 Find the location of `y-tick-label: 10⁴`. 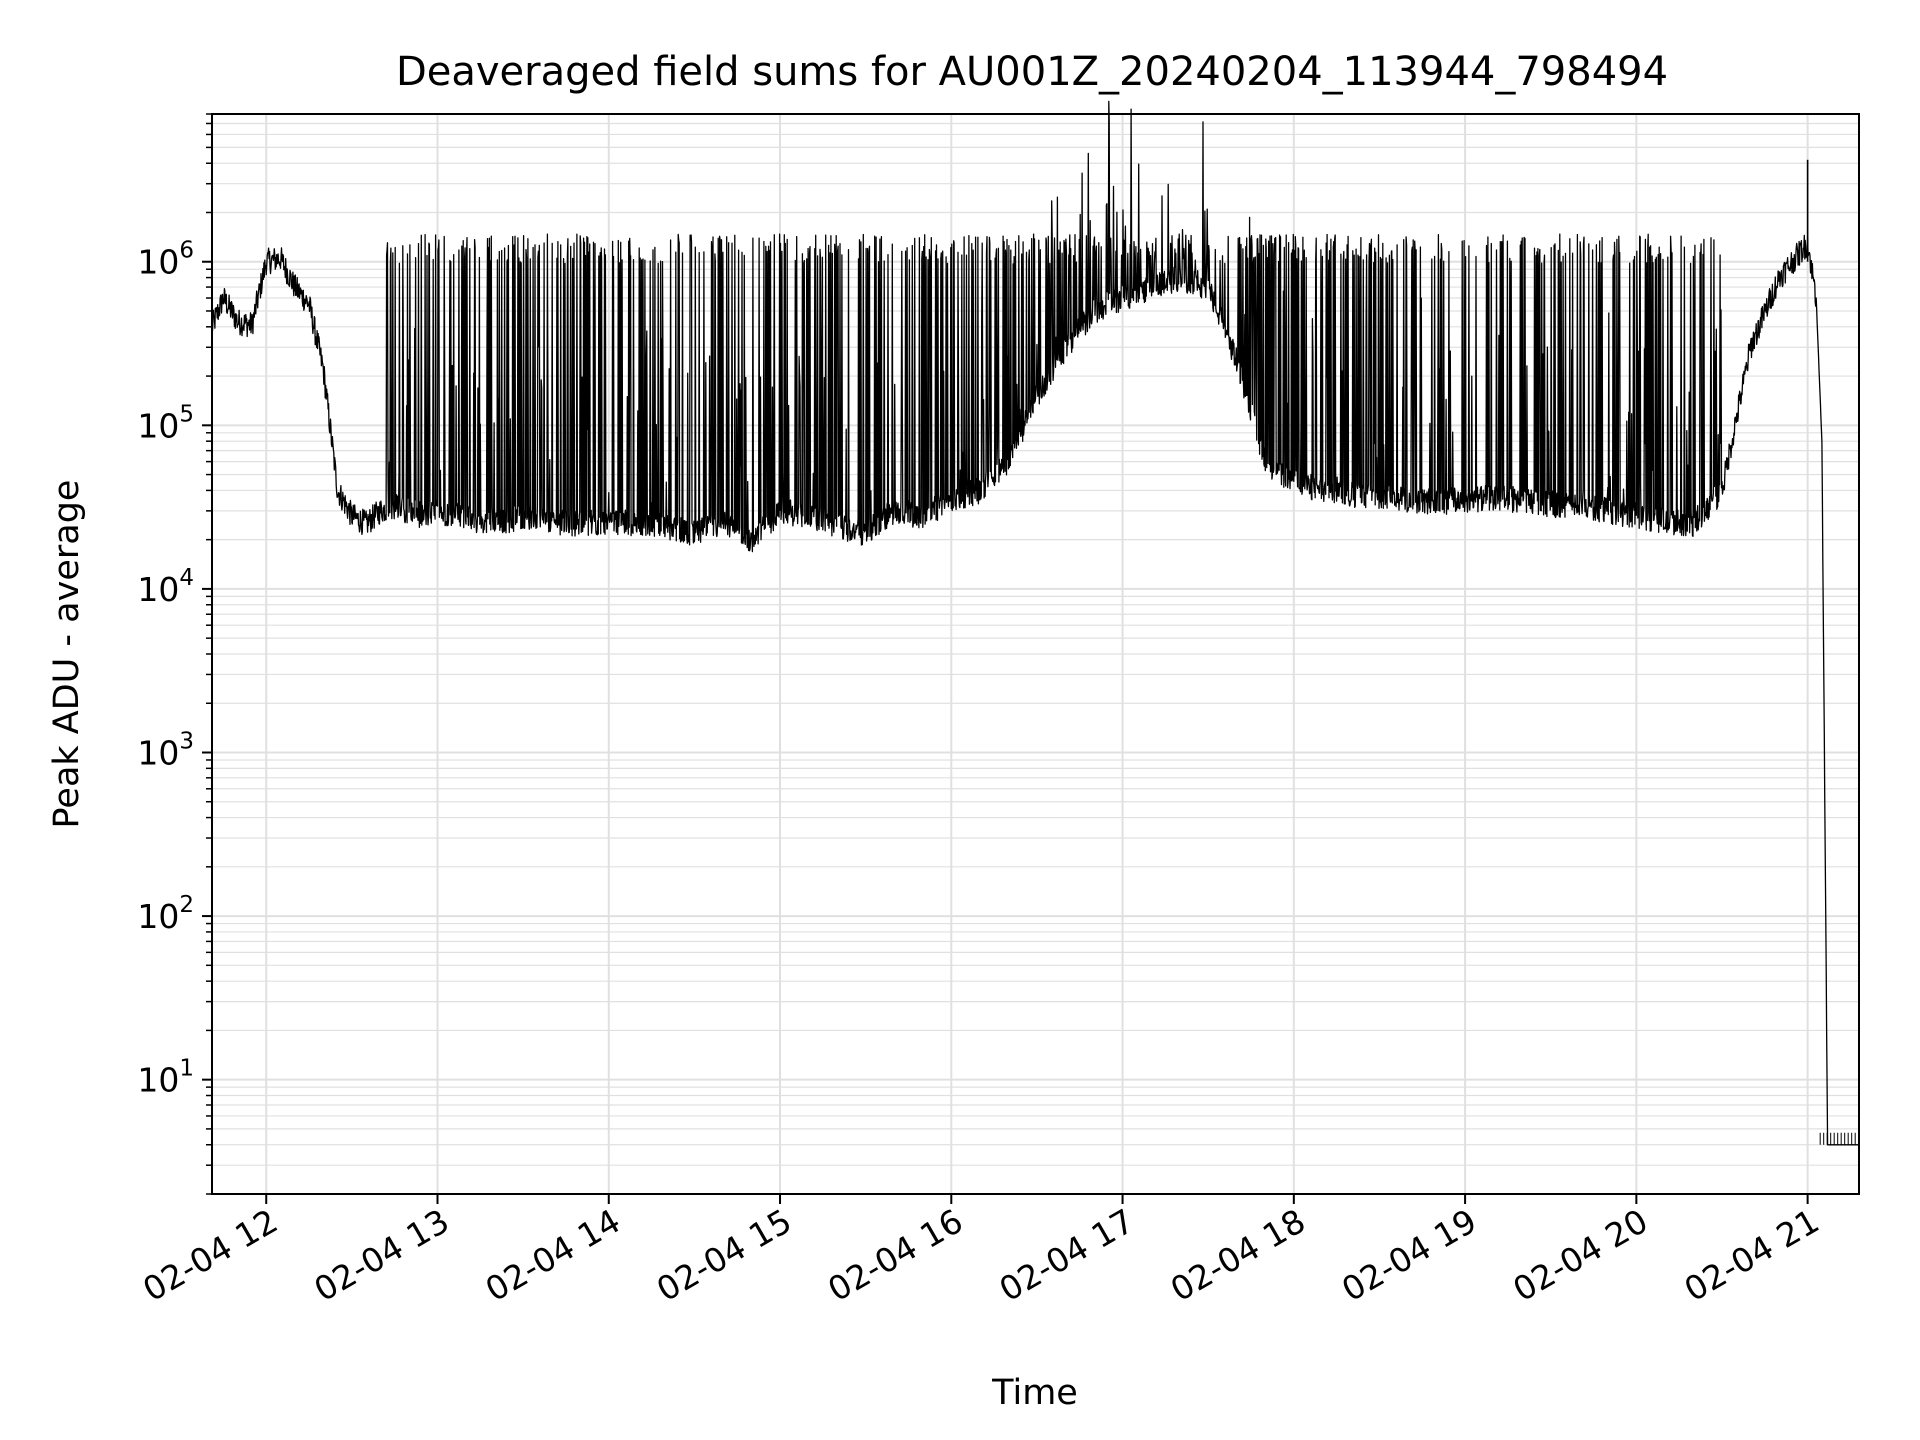

y-tick-label: 10⁴ is located at coordinates (165, 587).